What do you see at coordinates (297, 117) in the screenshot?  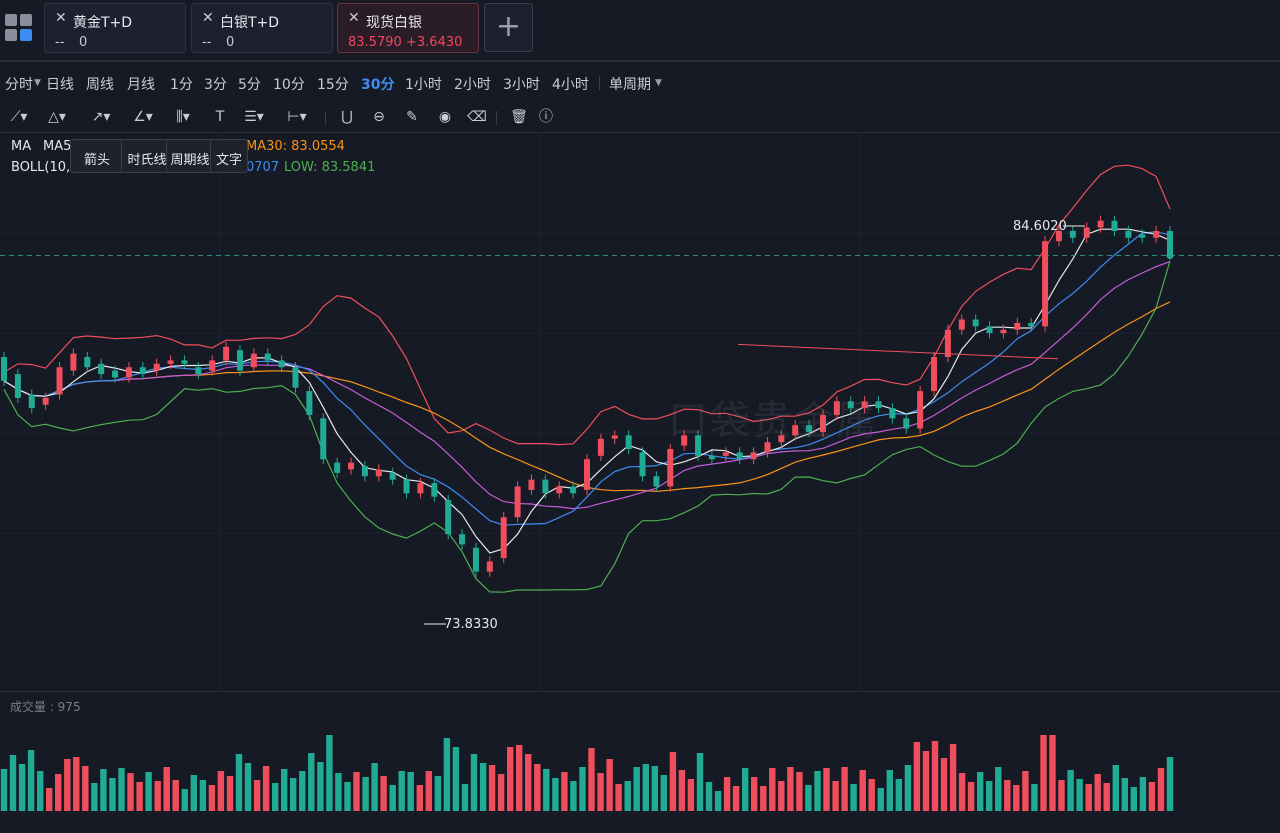 I see `measure-tool-icon: ⊢▾` at bounding box center [297, 117].